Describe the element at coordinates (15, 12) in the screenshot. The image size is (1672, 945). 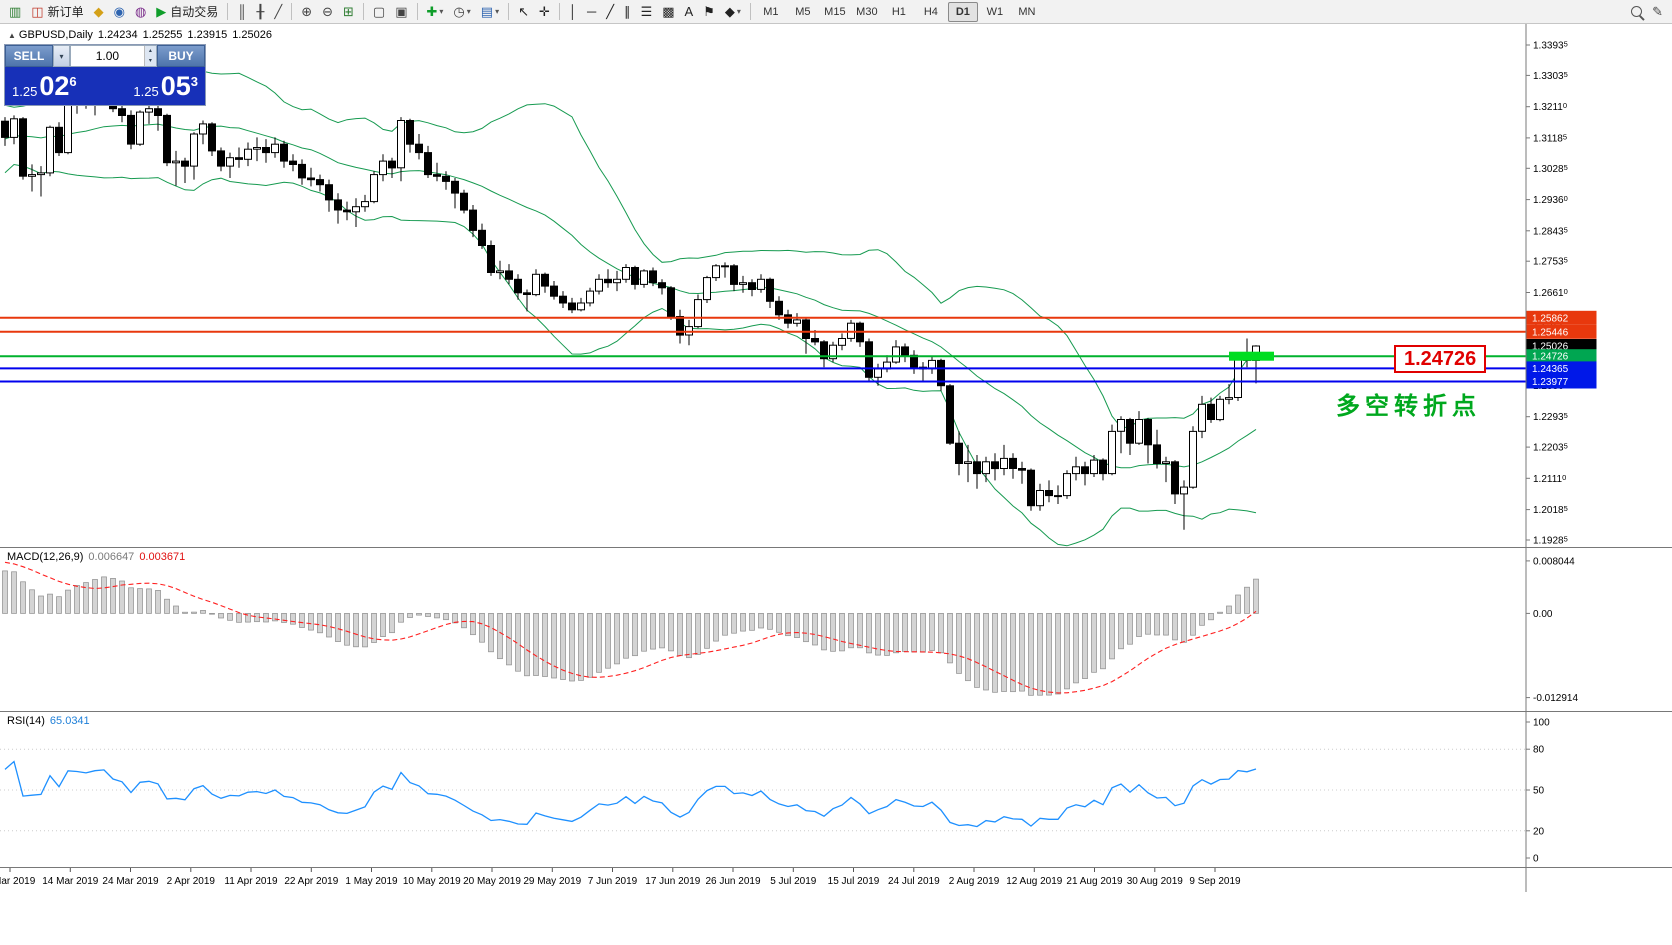
I see `new-chart-button: ▥` at that location.